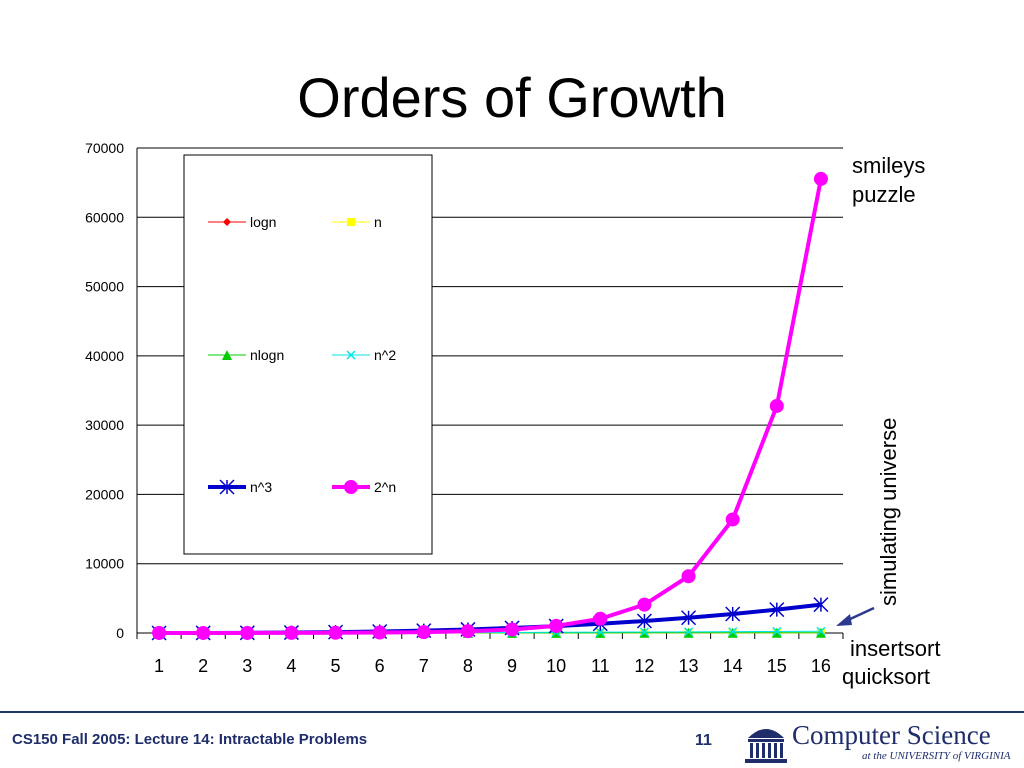  Describe the element at coordinates (385, 355) in the screenshot. I see `legend-label: n^2` at that location.